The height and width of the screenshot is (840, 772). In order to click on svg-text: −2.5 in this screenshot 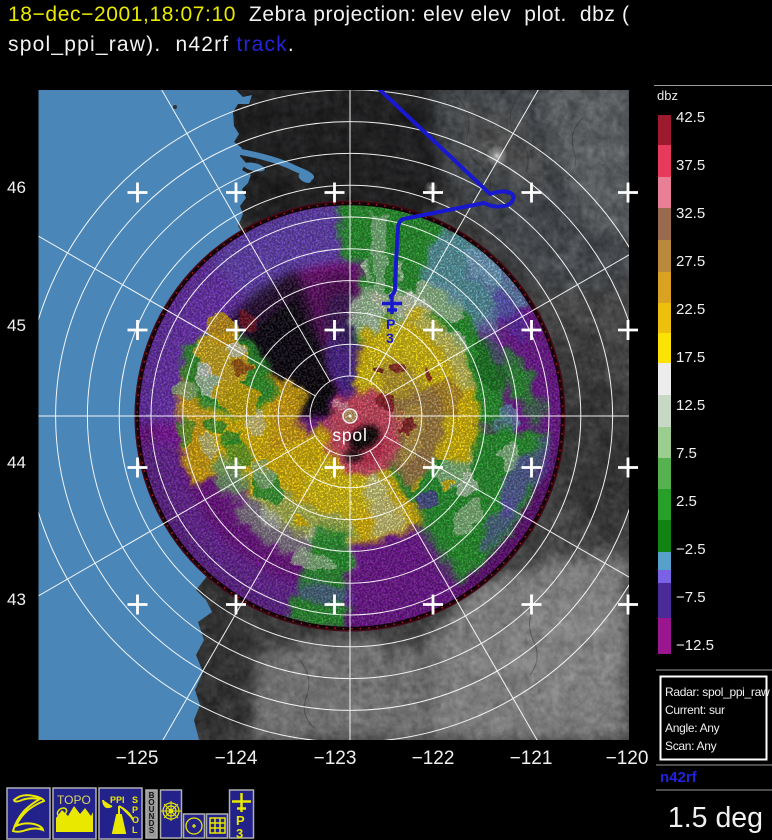, I will do `click(691, 549)`.